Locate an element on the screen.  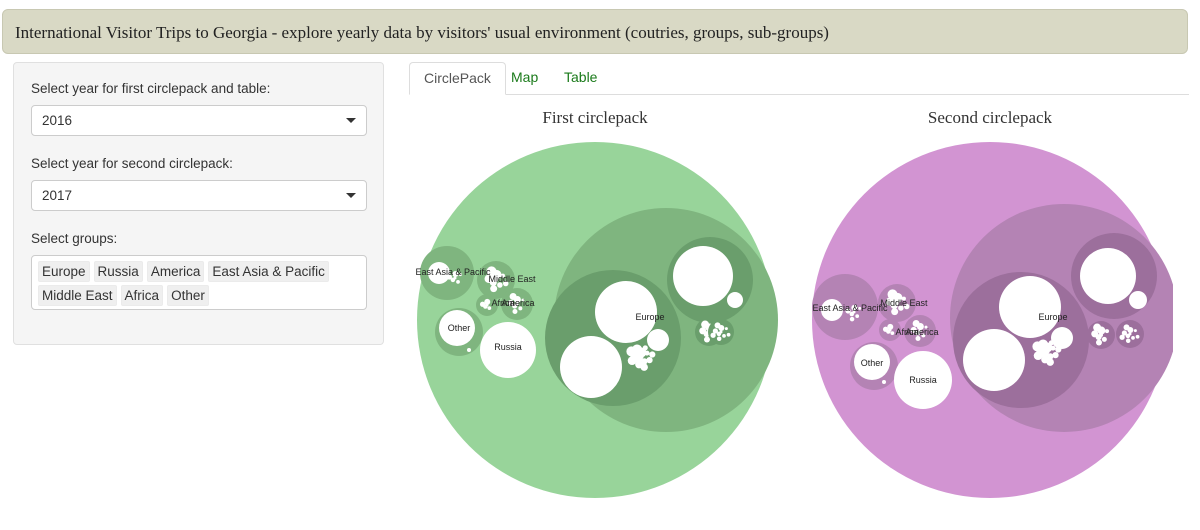
group-chip: Russia is located at coordinates (118, 271).